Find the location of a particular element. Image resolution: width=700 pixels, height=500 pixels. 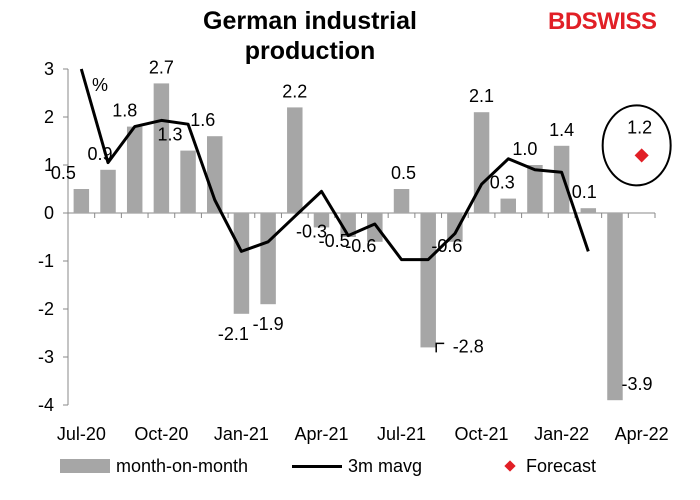

x-tick-label: Apr-21 is located at coordinates (321, 434).